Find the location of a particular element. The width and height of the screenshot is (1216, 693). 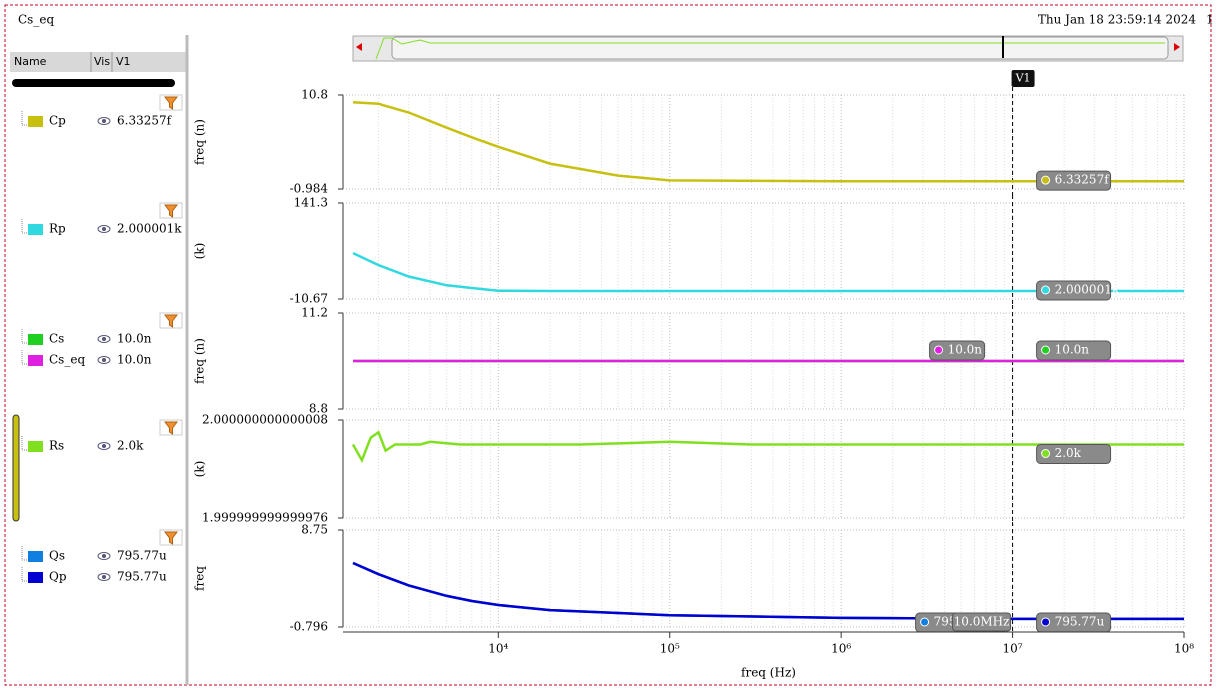

signal-name: Qs is located at coordinates (57, 556).